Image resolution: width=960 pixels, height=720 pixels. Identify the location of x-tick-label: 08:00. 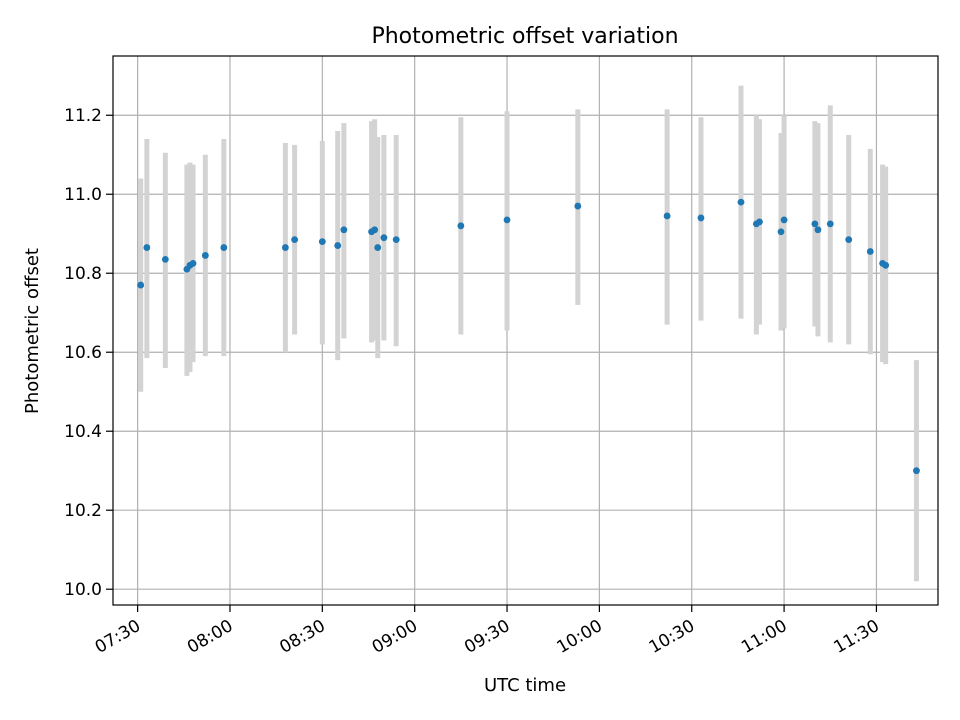
(210, 637).